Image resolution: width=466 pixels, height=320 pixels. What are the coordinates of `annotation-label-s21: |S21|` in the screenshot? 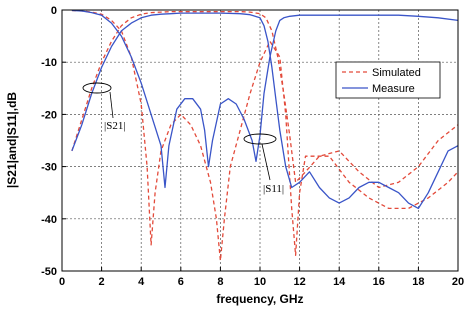 It's located at (115, 126).